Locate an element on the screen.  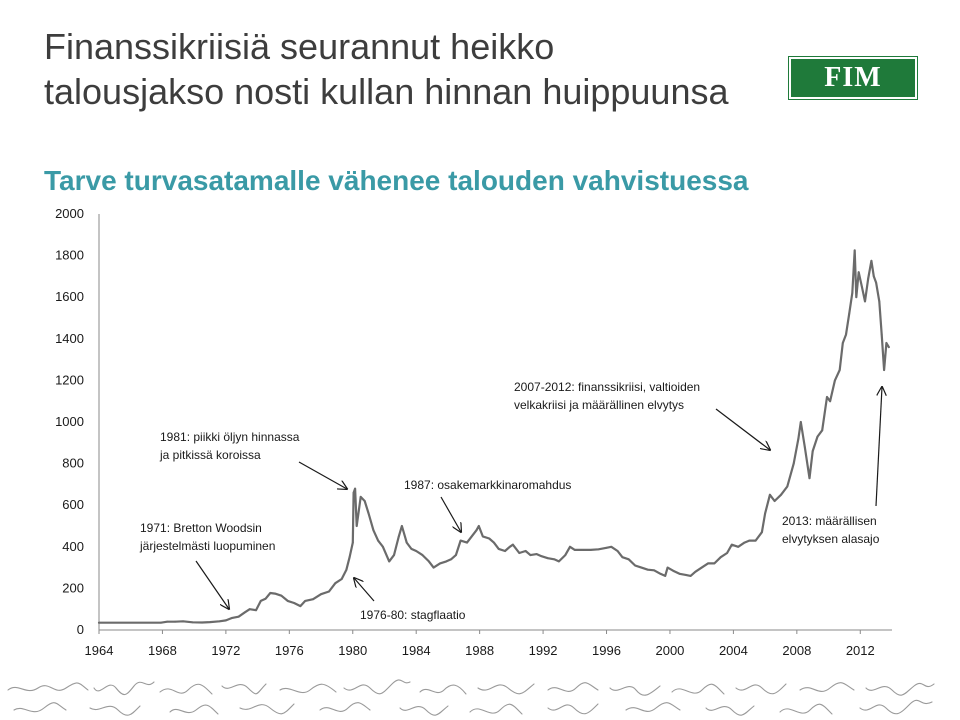
x-tick-label-1964: 1964 is located at coordinates (99, 650).